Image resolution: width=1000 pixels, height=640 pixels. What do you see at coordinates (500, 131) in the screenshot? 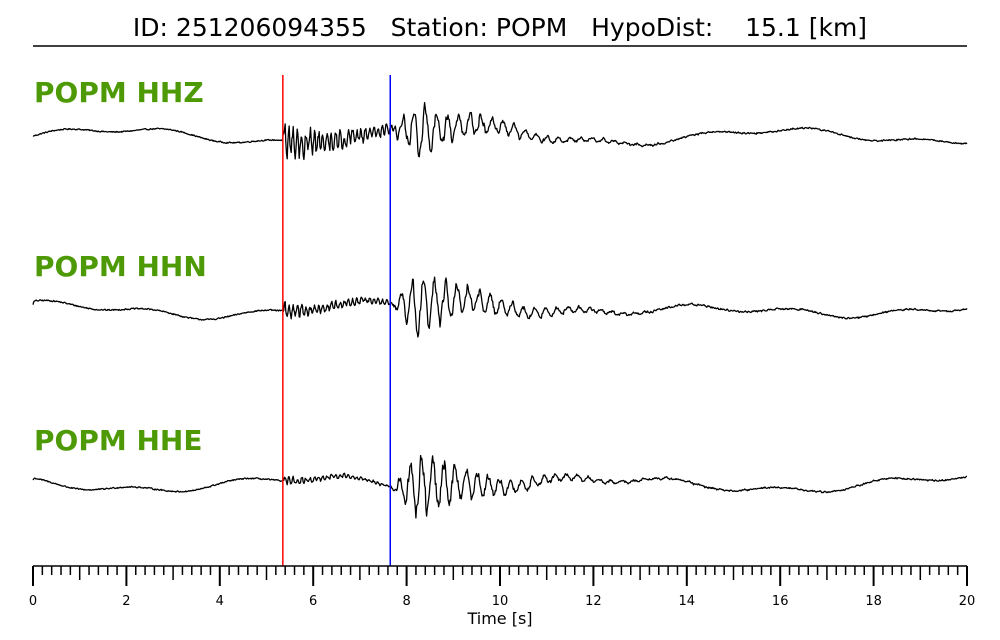
I see `trace-popm-hhz` at bounding box center [500, 131].